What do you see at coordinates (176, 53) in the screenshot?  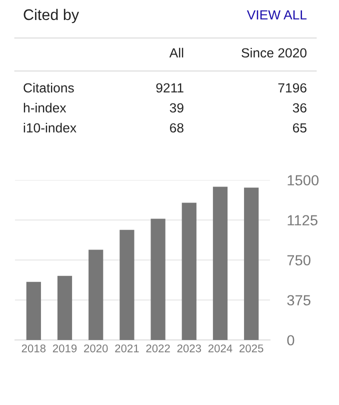 I see `text: All` at bounding box center [176, 53].